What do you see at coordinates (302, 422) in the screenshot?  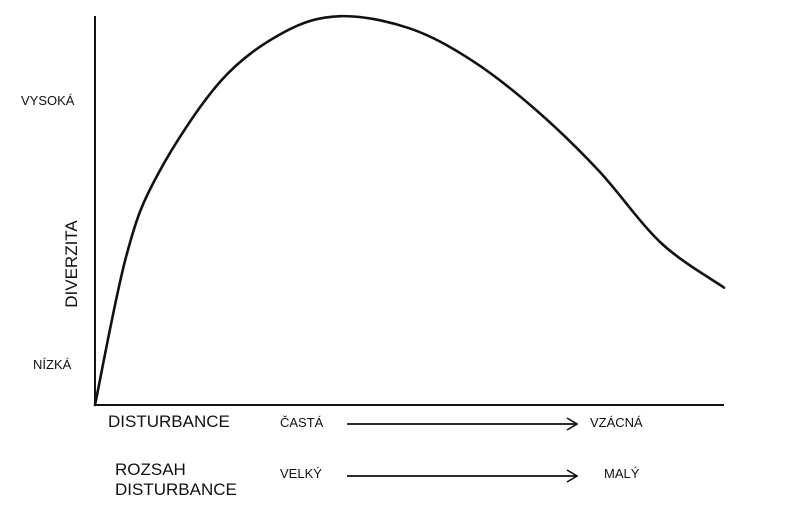 I see `frequency-from-label: ČASTÁ` at bounding box center [302, 422].